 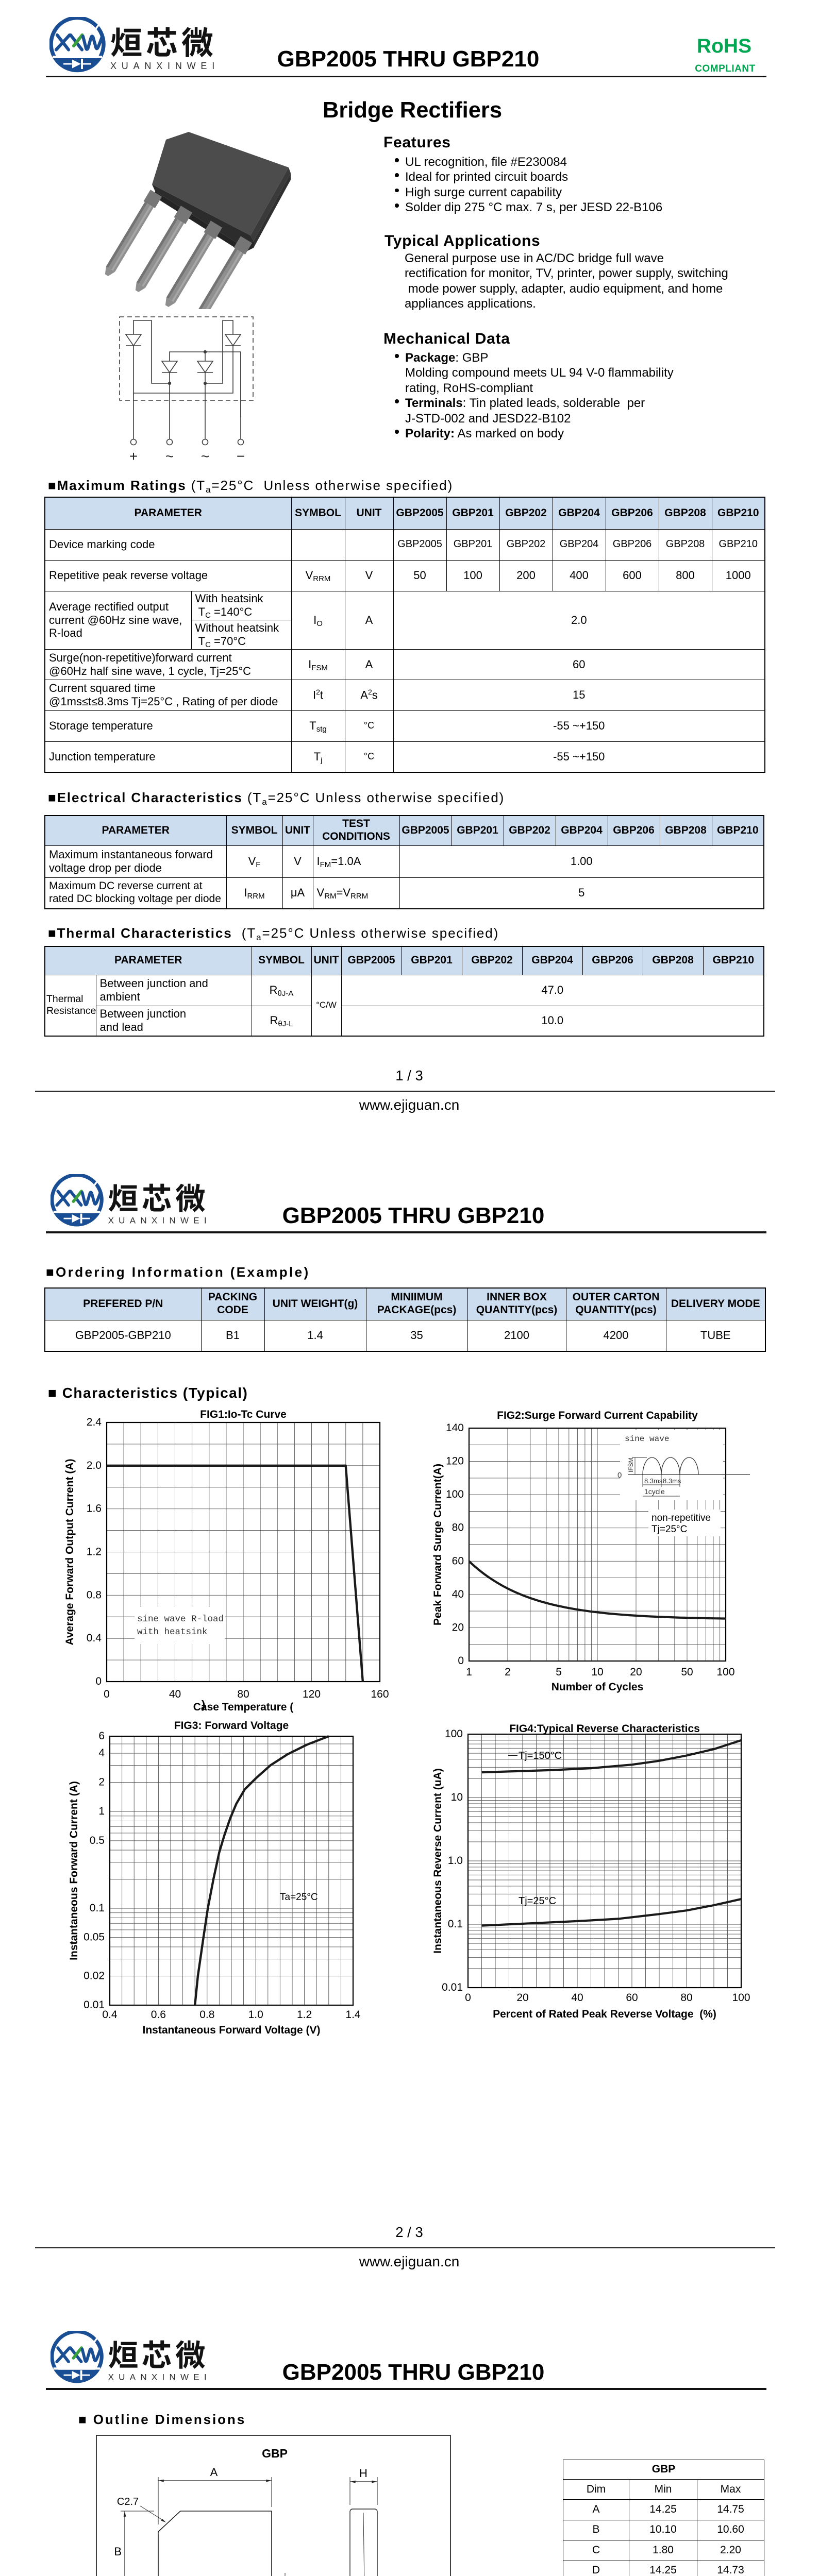 What do you see at coordinates (94, 1937) in the screenshot?
I see `svg-text: 0.05` at bounding box center [94, 1937].